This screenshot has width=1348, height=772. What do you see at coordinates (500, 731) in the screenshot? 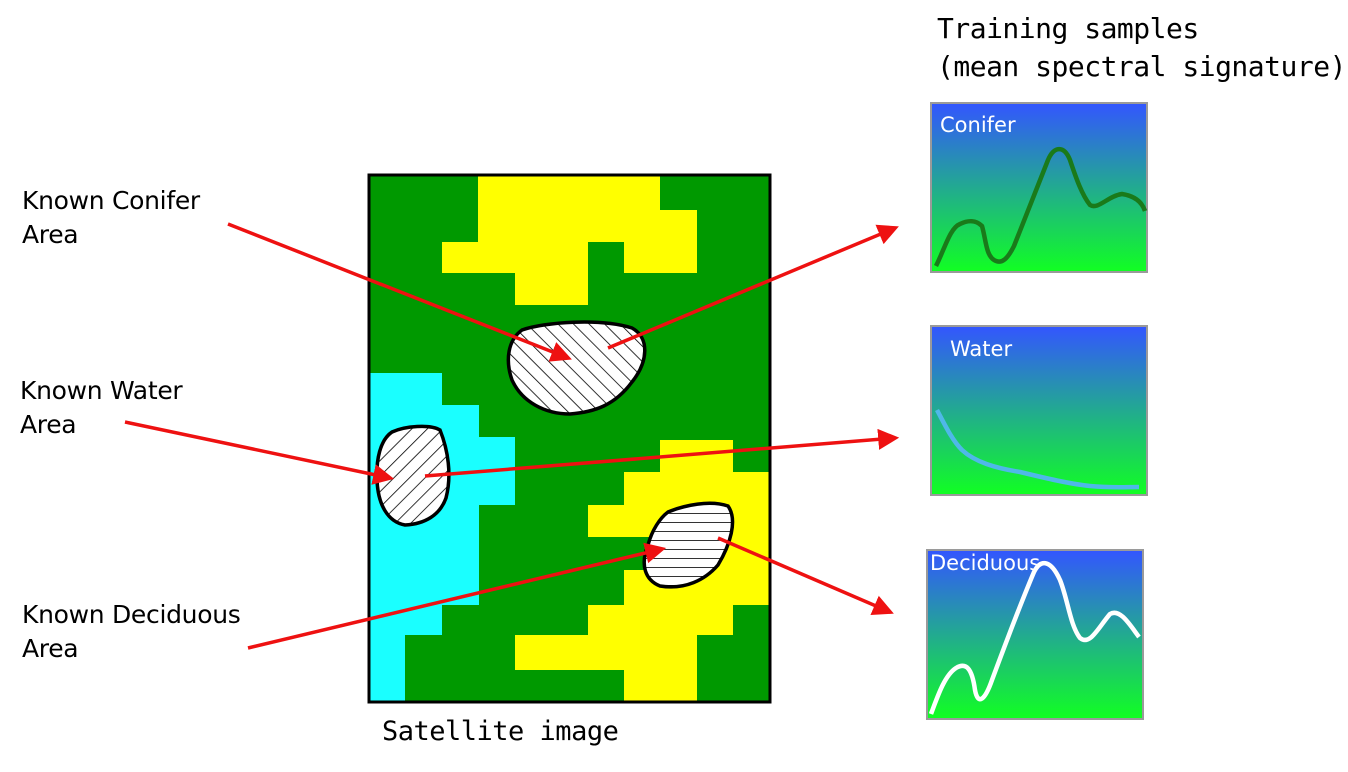
I see `satellite-image-caption: Satellite image` at bounding box center [500, 731].